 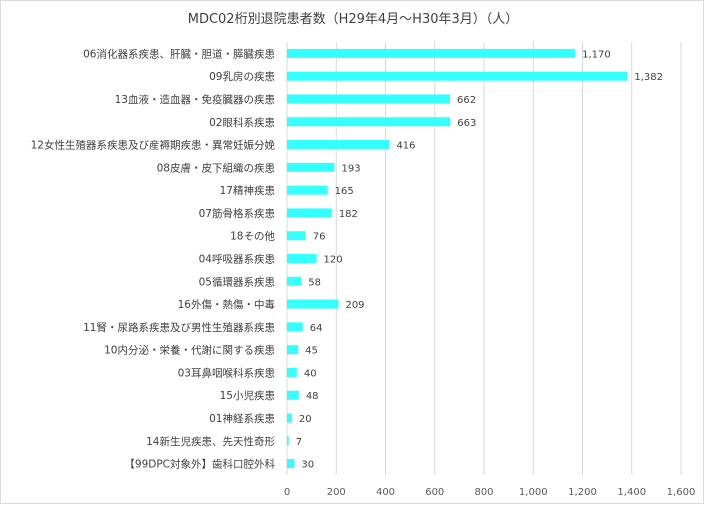 I want to click on category-label: 03耳鼻咽喉科系疾患, so click(x=226, y=372).